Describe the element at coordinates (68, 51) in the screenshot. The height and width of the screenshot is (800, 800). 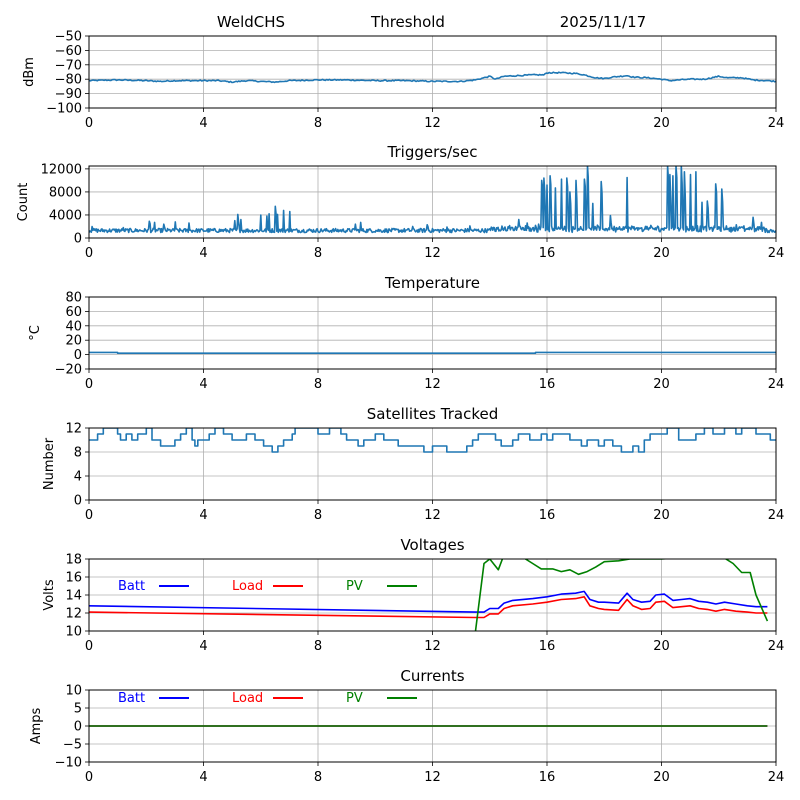
I see `y-tick-label: −60` at that location.